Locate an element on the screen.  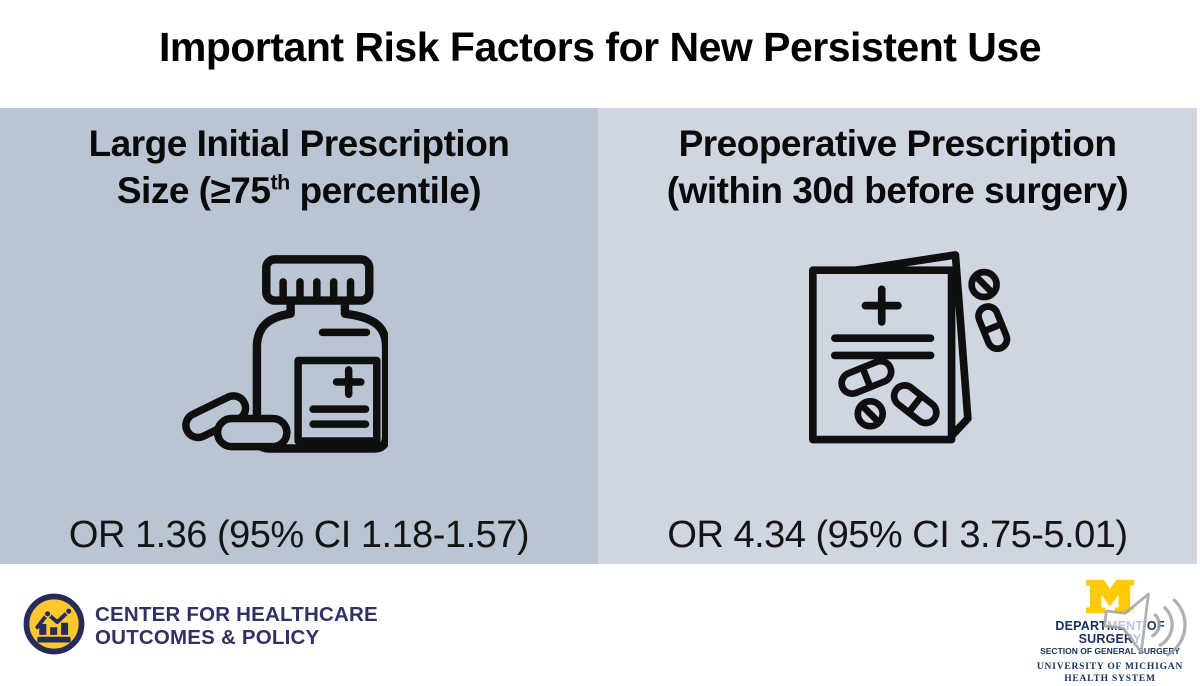
speaker-audio-icon is located at coordinates (1140, 628).